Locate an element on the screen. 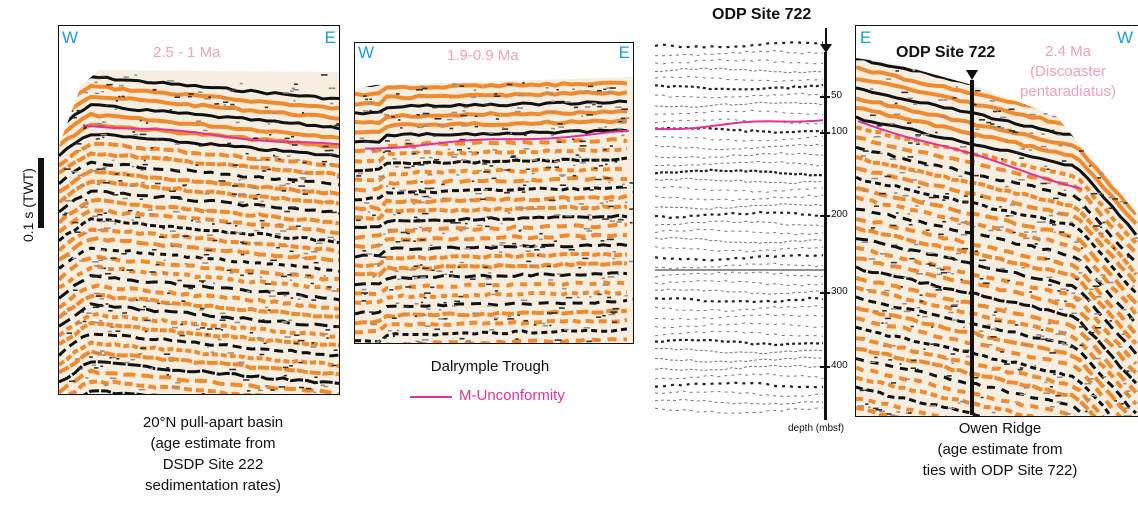  age-line: pentaradiatus) is located at coordinates (1068, 91).